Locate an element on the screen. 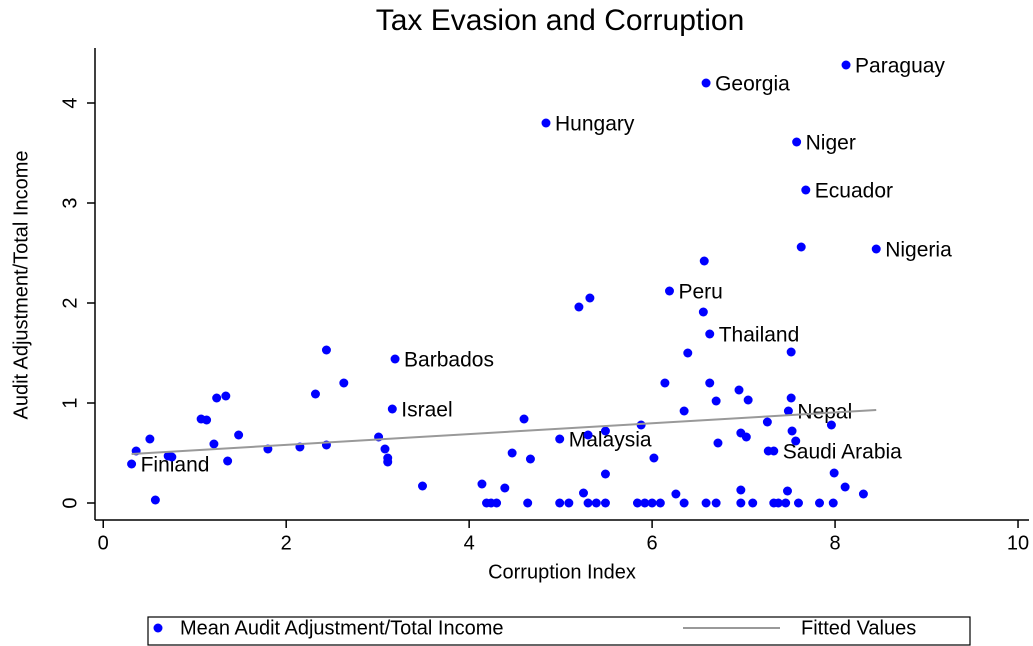  point-label: Peru is located at coordinates (700, 292).